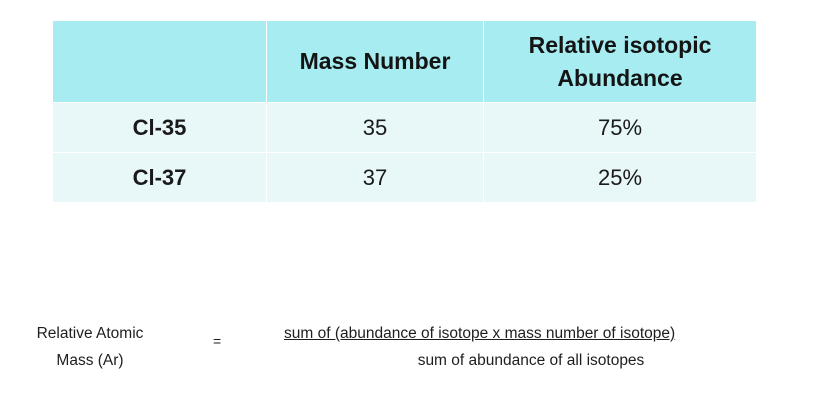  I want to click on abundance-value: 75%, so click(620, 127).